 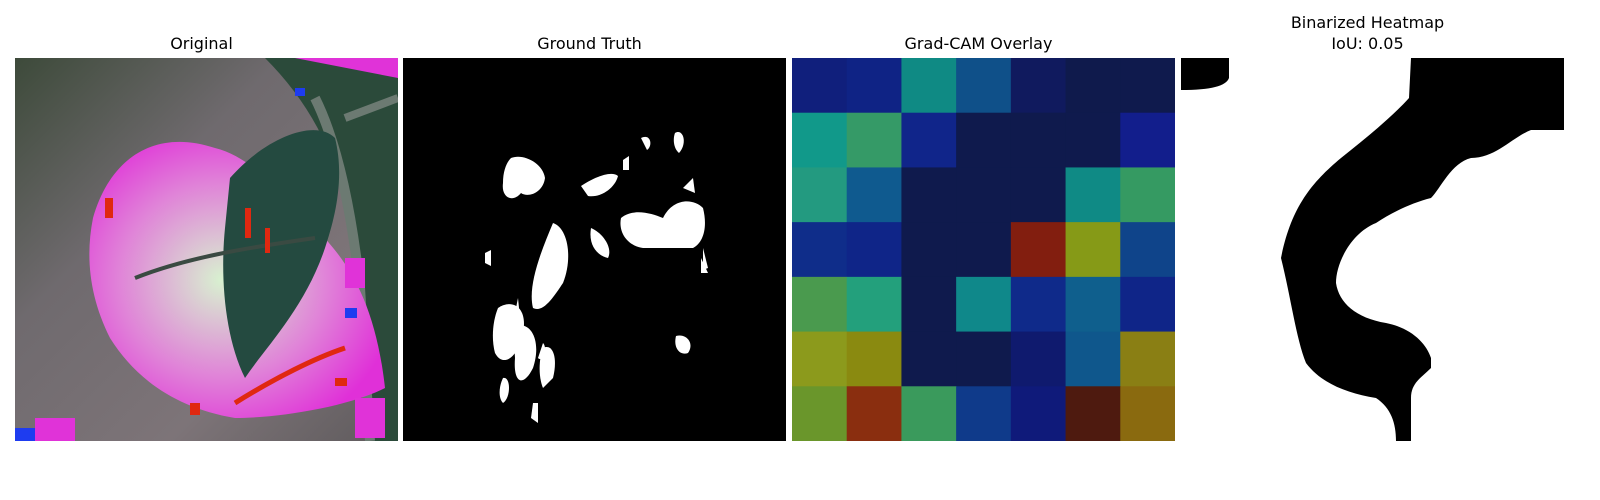 I want to click on panel-title-gradcam: Grad-CAM Overlay, so click(x=978, y=43).